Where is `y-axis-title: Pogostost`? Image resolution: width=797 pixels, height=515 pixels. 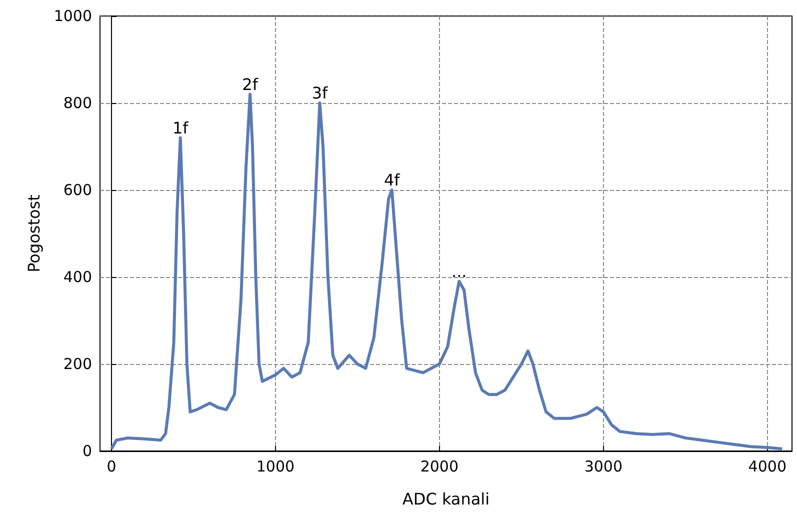 y-axis-title: Pogostost is located at coordinates (34, 233).